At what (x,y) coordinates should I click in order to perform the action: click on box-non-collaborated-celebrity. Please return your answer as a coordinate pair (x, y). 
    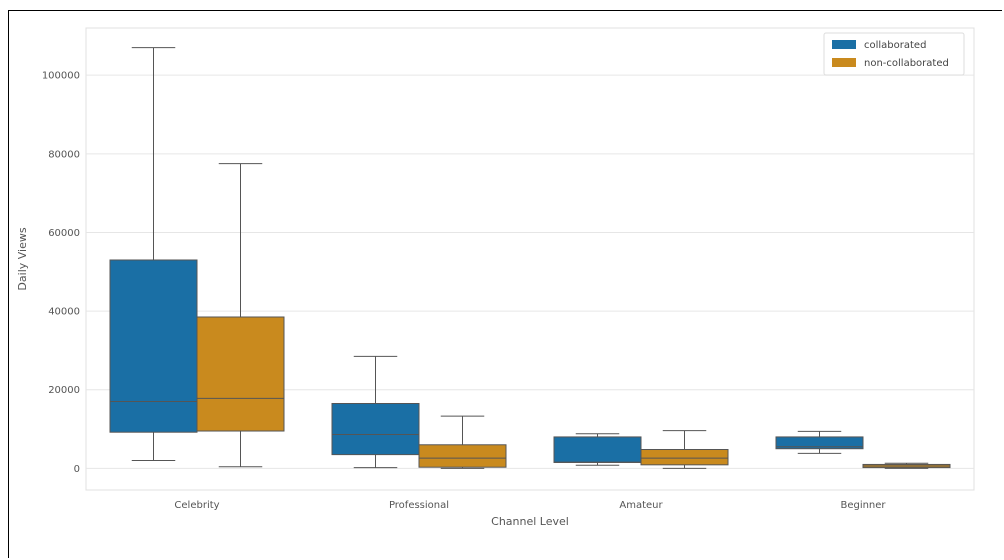
    Looking at the image, I should click on (240, 315).